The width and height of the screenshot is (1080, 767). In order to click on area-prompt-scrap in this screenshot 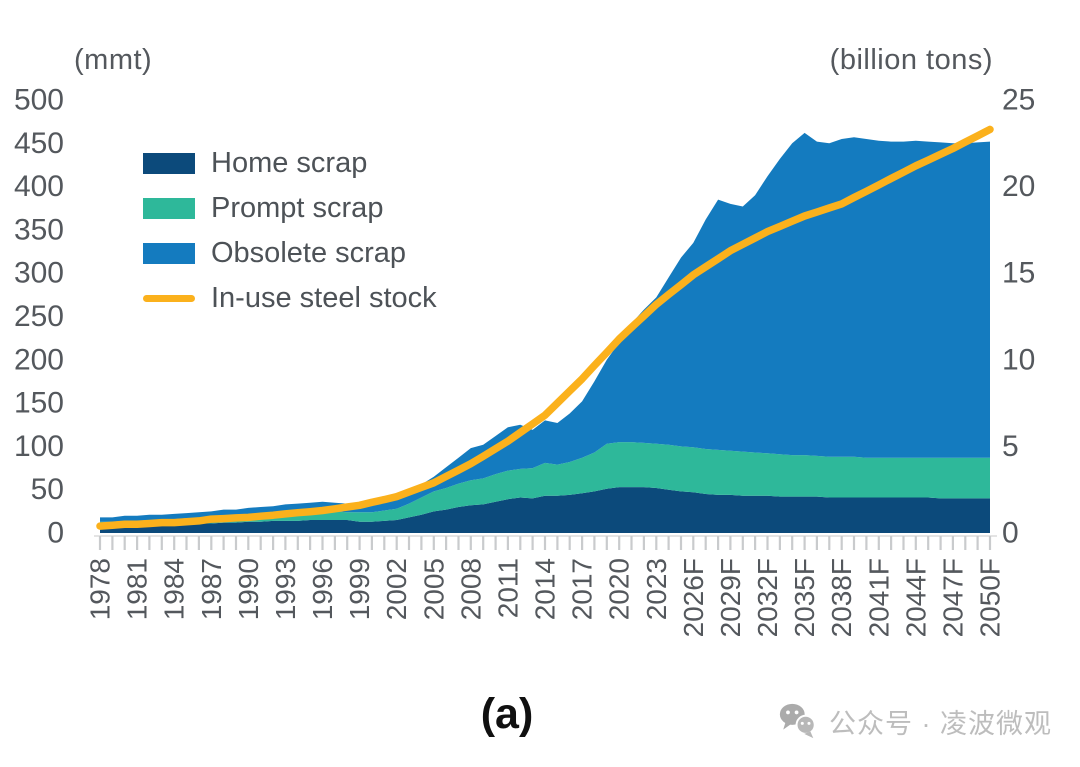, I will do `click(545, 484)`.